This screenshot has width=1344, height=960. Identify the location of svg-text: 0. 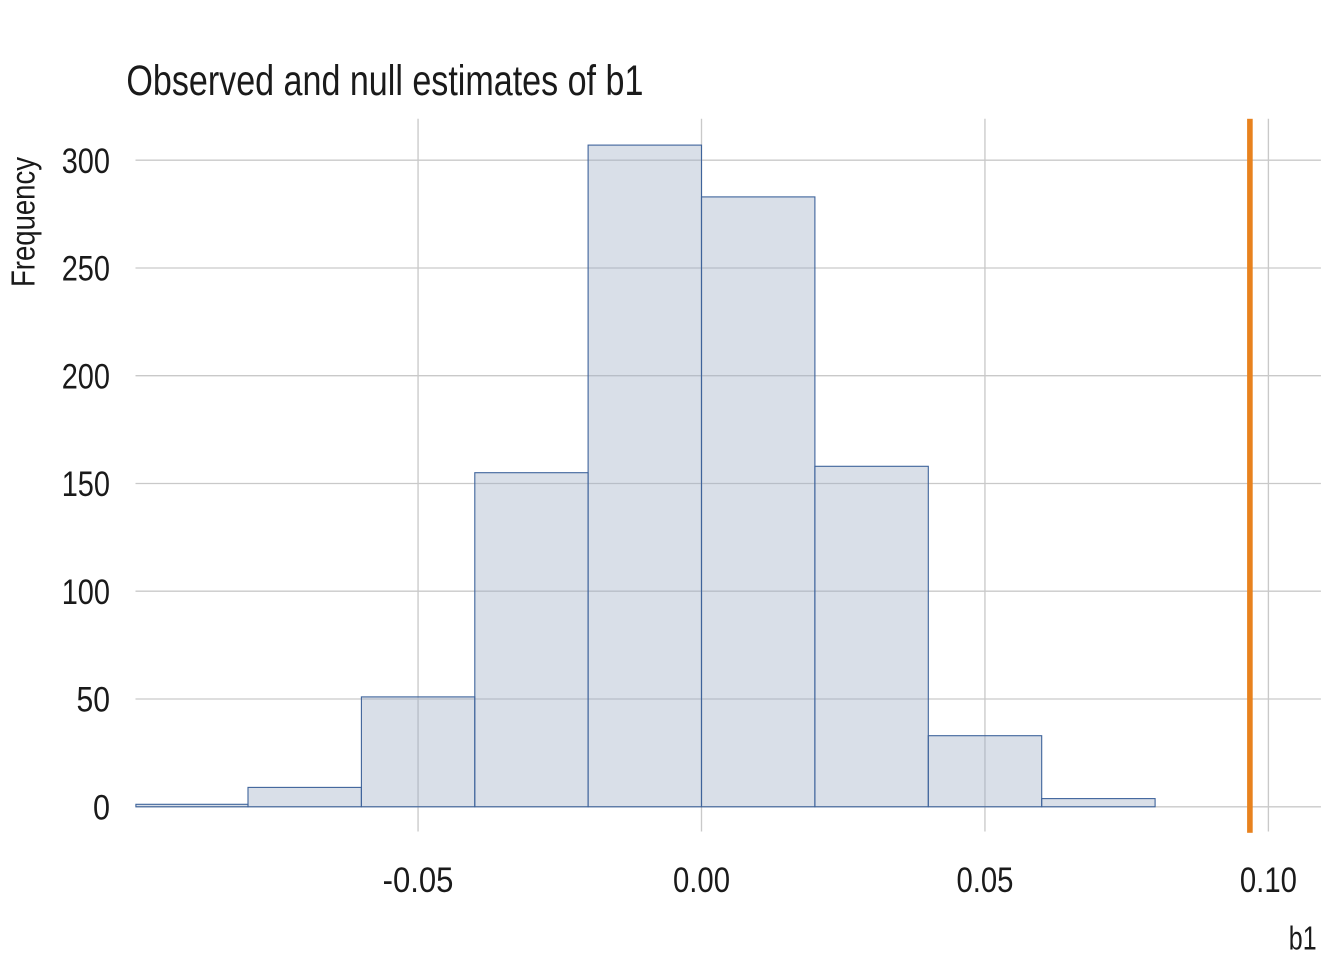
(101, 807).